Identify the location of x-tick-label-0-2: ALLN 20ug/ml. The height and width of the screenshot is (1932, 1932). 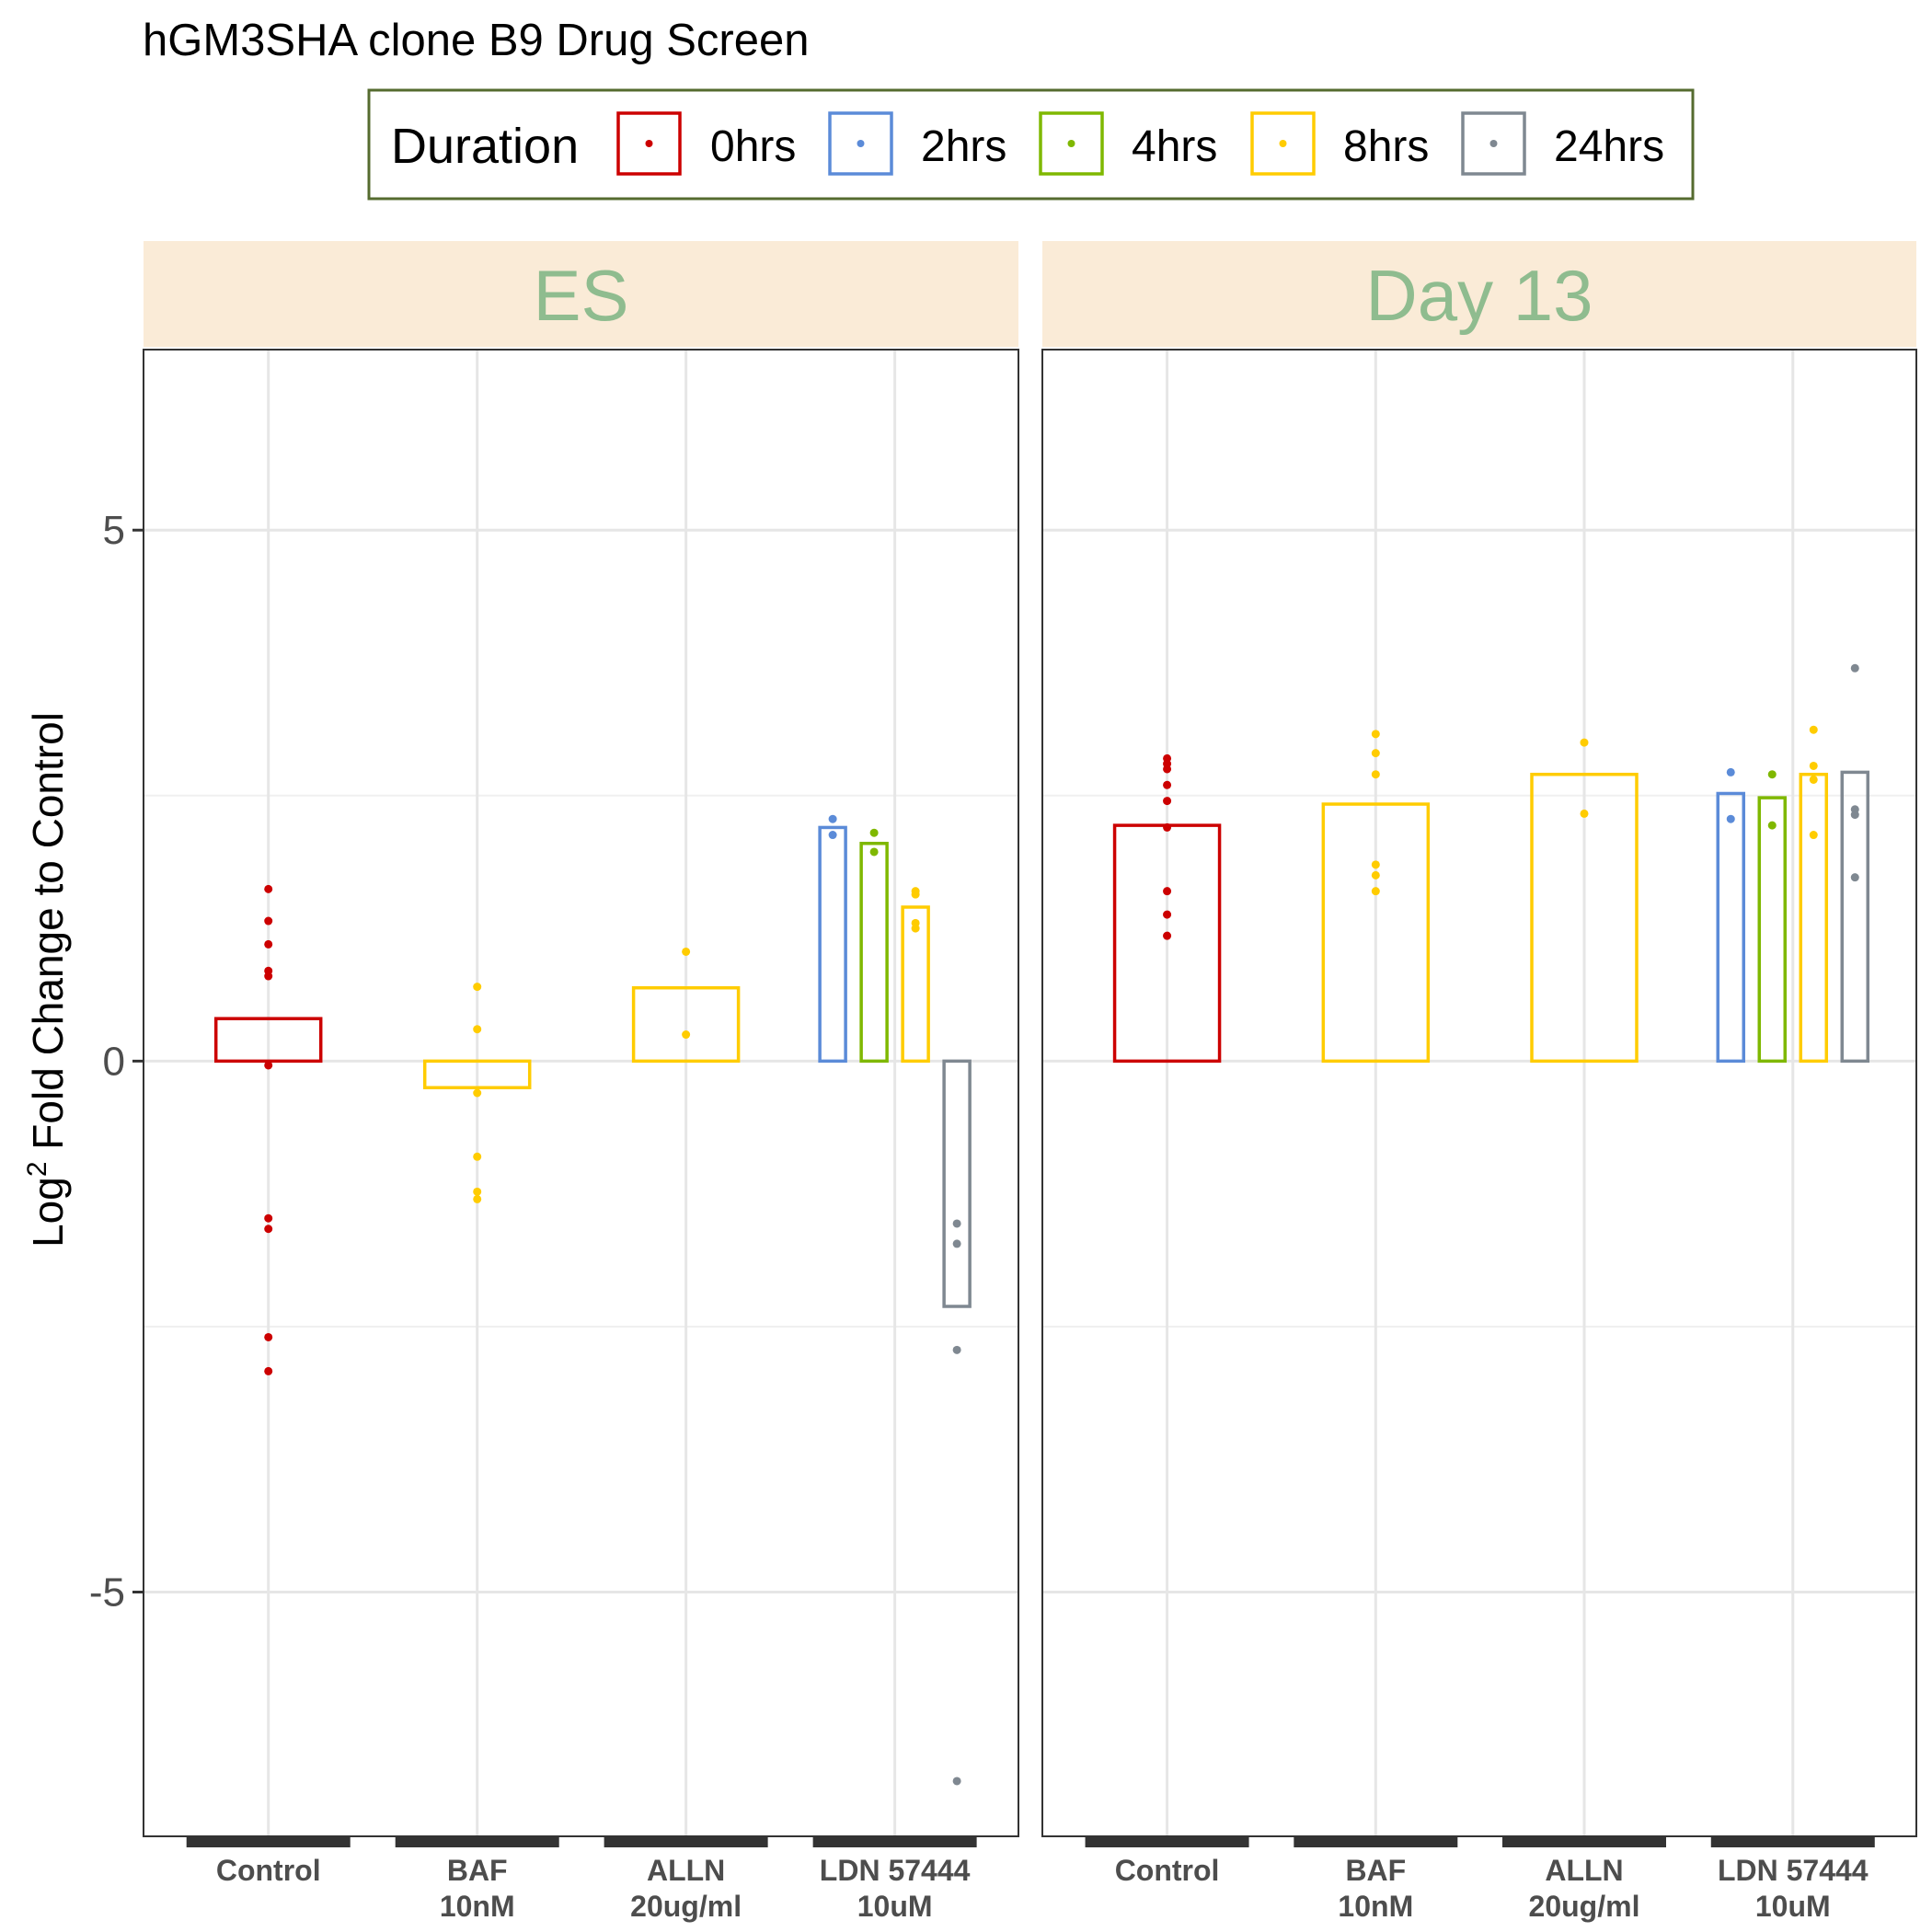
(686, 1888).